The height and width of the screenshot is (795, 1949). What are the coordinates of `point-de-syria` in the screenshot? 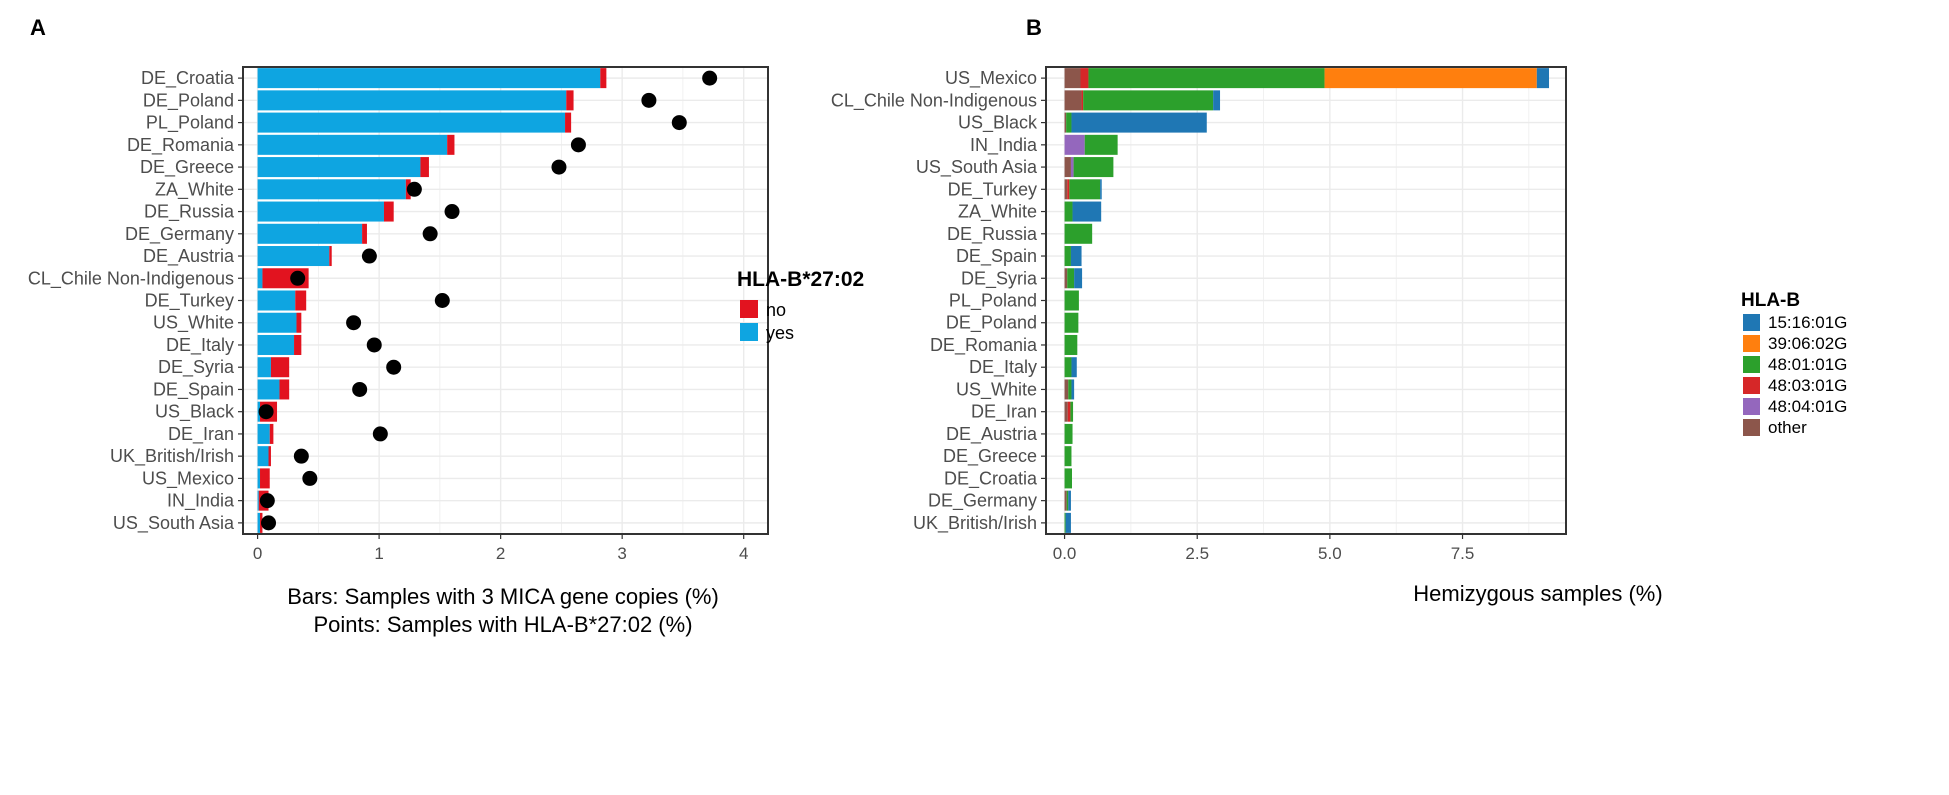 It's located at (394, 367).